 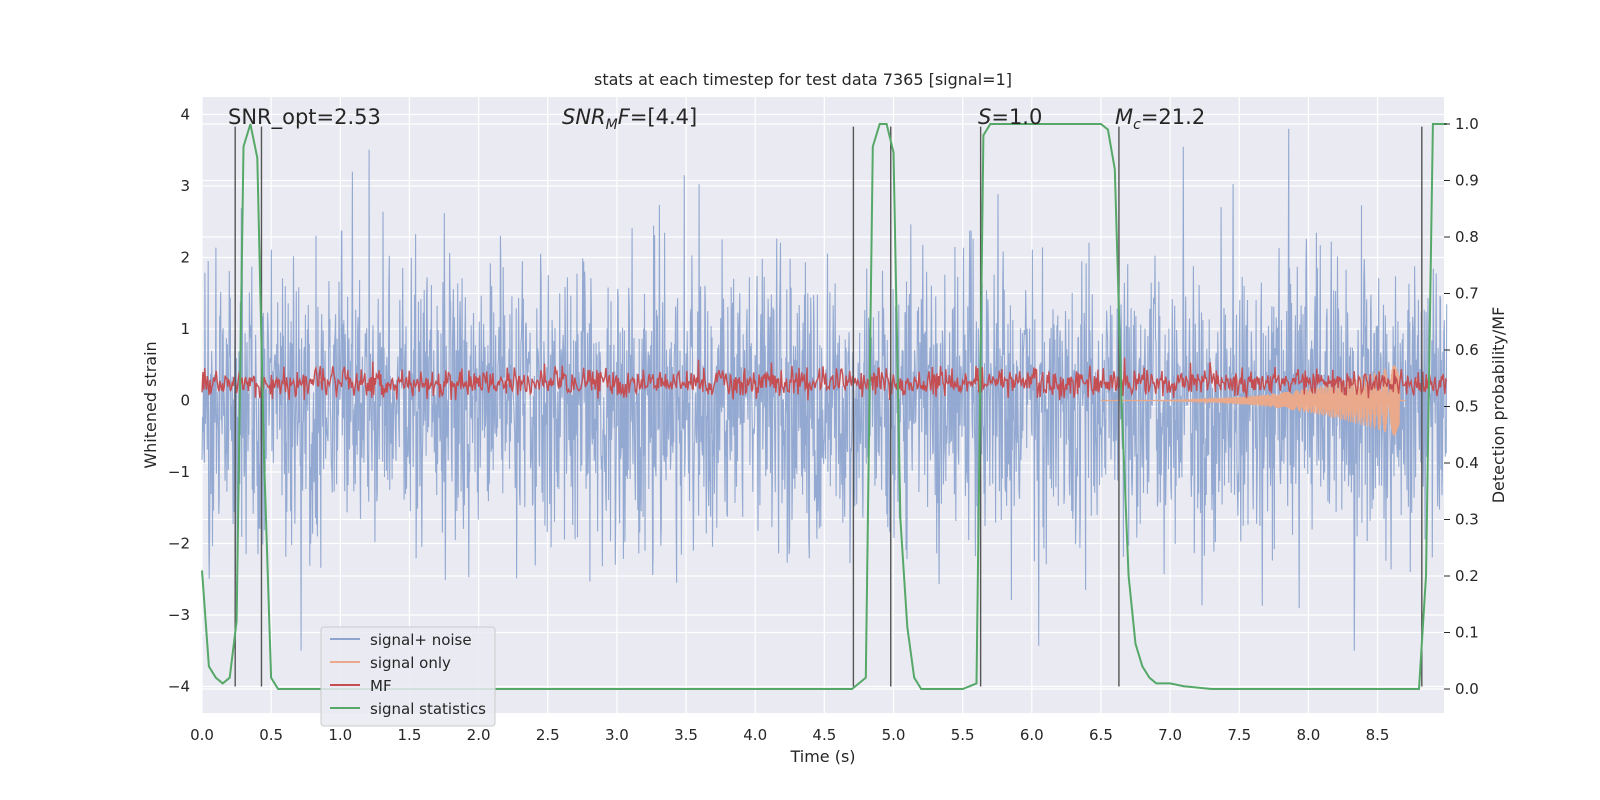 What do you see at coordinates (1467, 237) in the screenshot?
I see `y-right-tick-label: 0.8` at bounding box center [1467, 237].